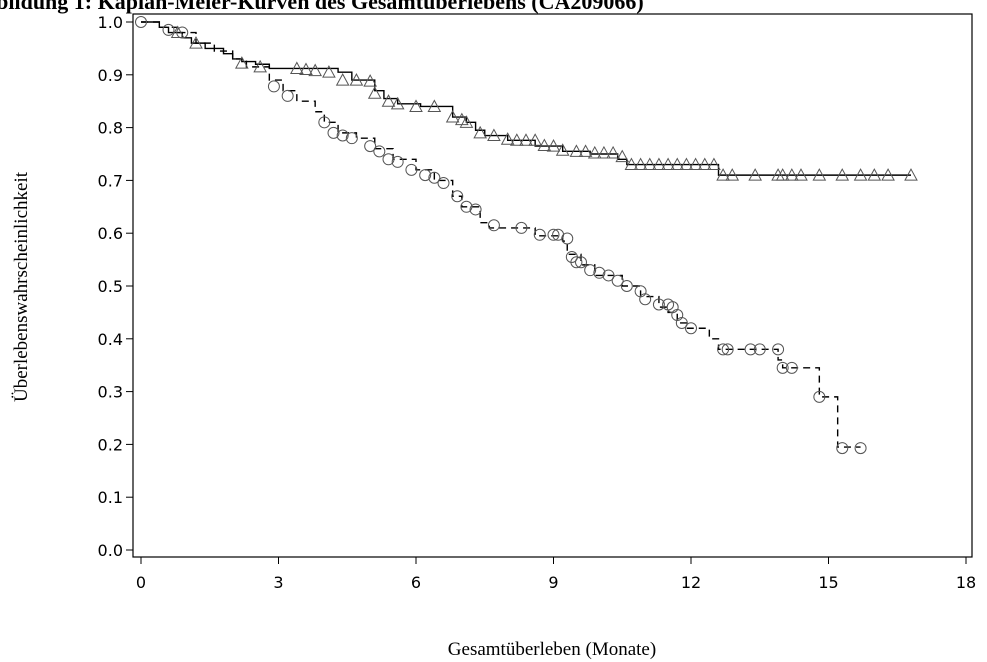 The width and height of the screenshot is (987, 662). What do you see at coordinates (553, 582) in the screenshot?
I see `x-tick-label: 9` at bounding box center [553, 582].